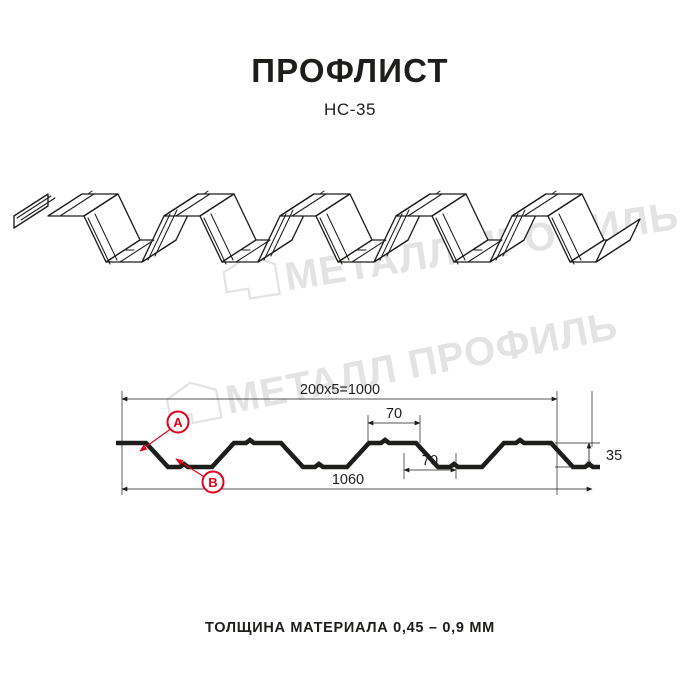  I want to click on callout-a-marker, so click(178, 422).